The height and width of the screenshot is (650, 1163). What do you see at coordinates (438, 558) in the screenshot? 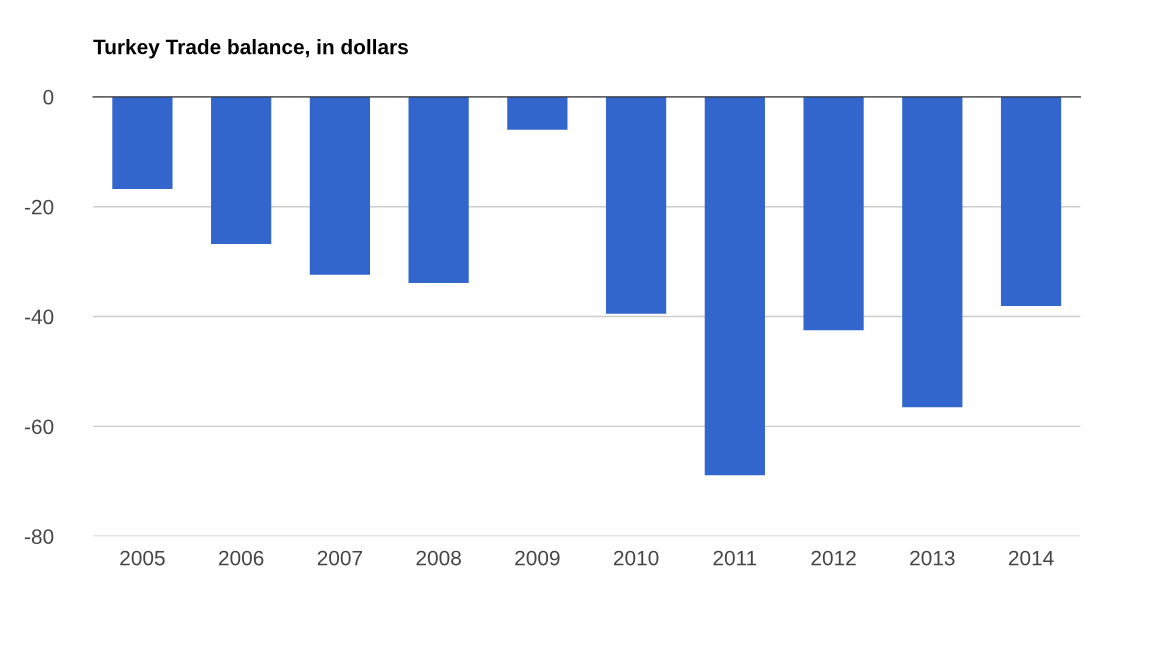
I see `x-tick-label: 2008` at bounding box center [438, 558].